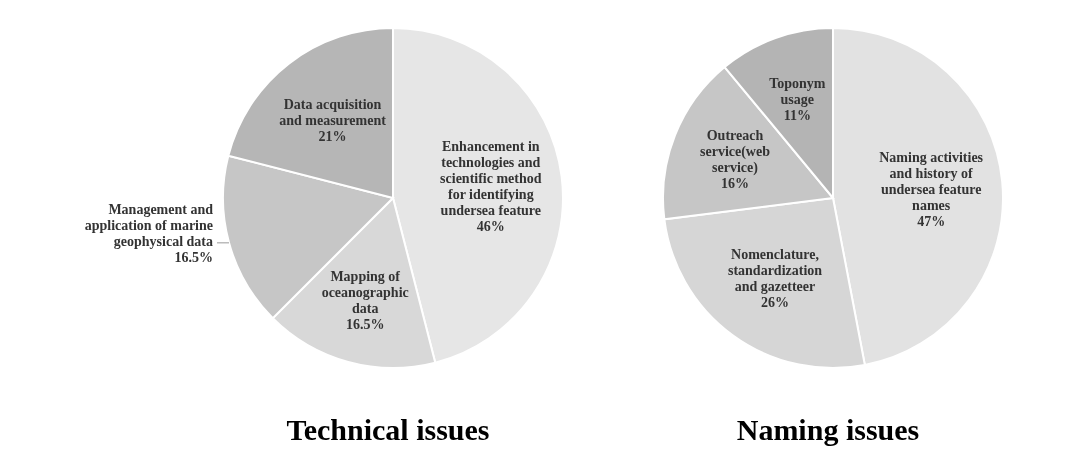 This screenshot has width=1067, height=463. What do you see at coordinates (931, 181) in the screenshot?
I see `slice-label: Naming activities and history of undersea feature names` at bounding box center [931, 181].